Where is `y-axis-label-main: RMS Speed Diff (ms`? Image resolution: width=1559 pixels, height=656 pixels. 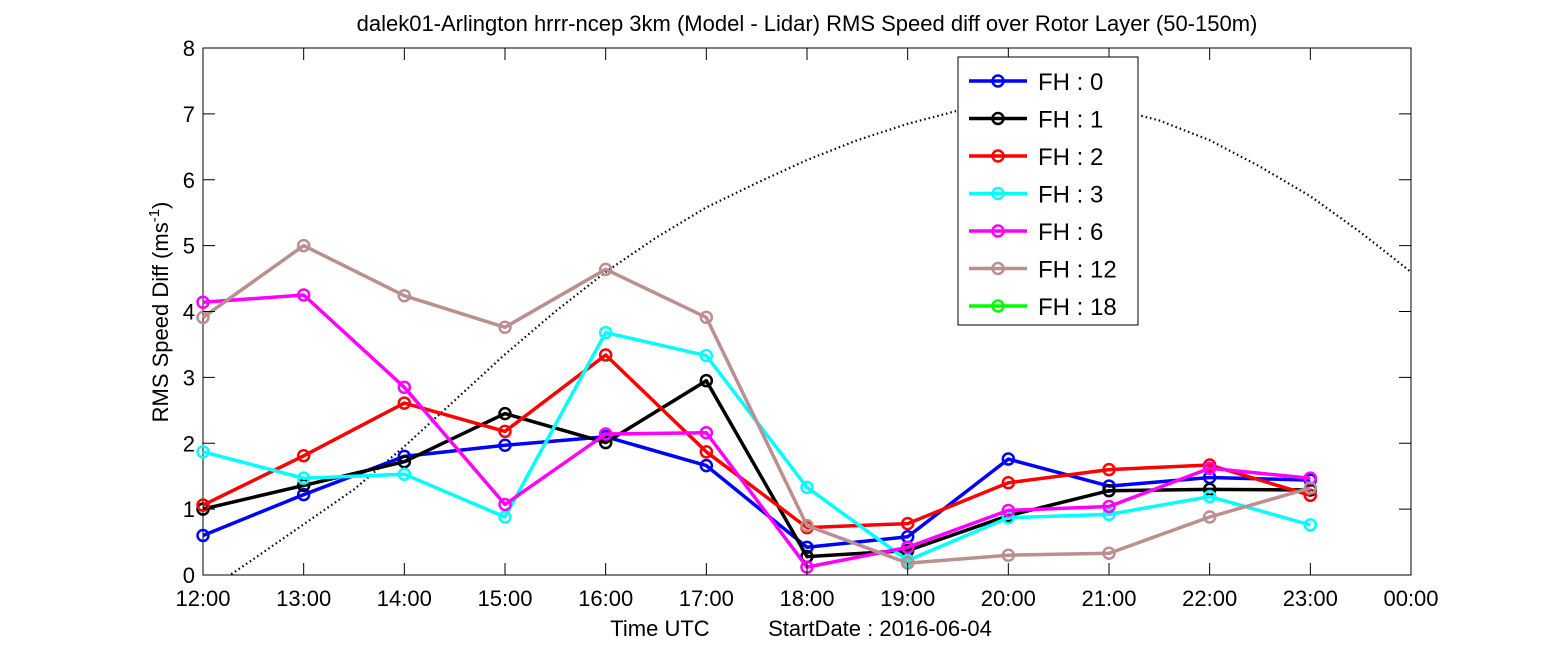 y-axis-label-main: RMS Speed Diff (ms is located at coordinates (160, 322).